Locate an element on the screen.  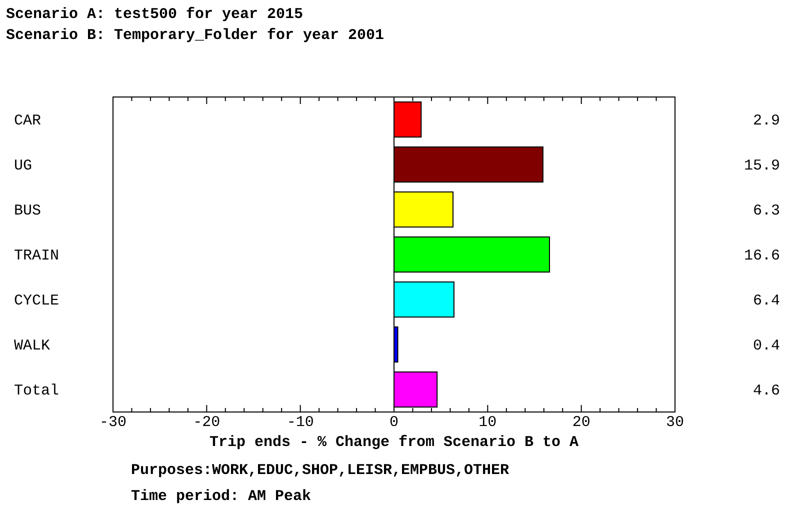
data-label: 6.4 is located at coordinates (766, 301).